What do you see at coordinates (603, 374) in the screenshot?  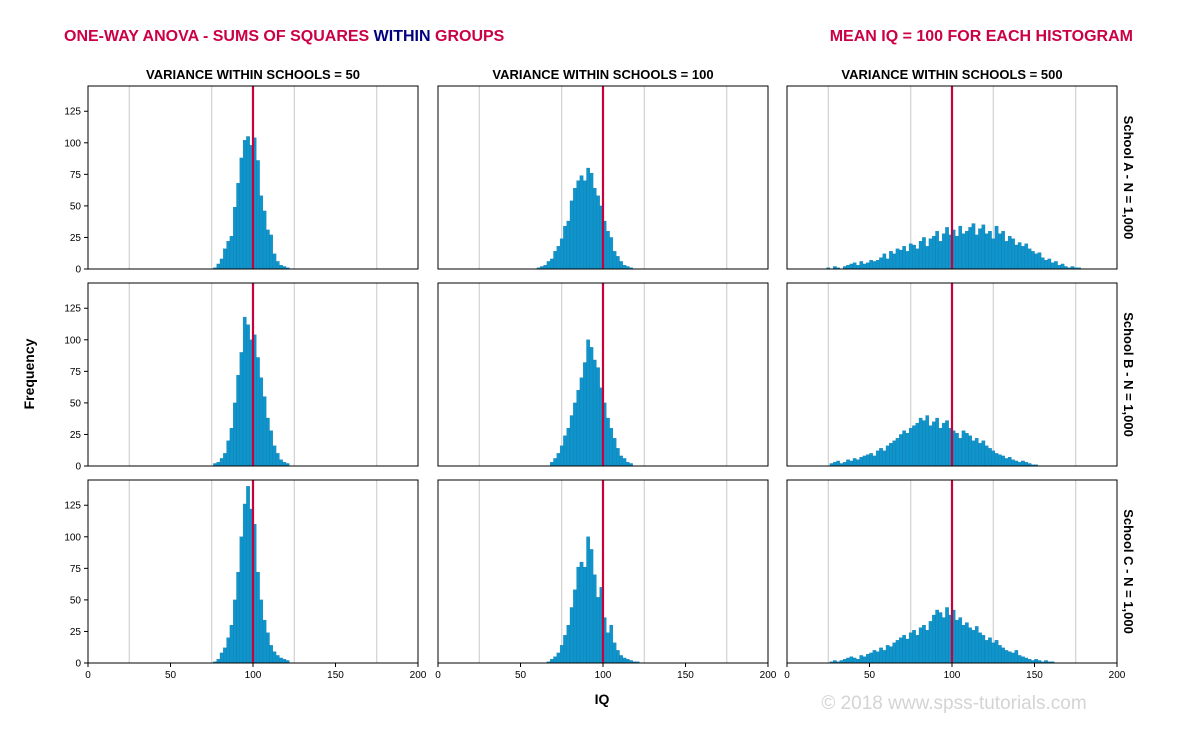 I see `histogram-panel` at bounding box center [603, 374].